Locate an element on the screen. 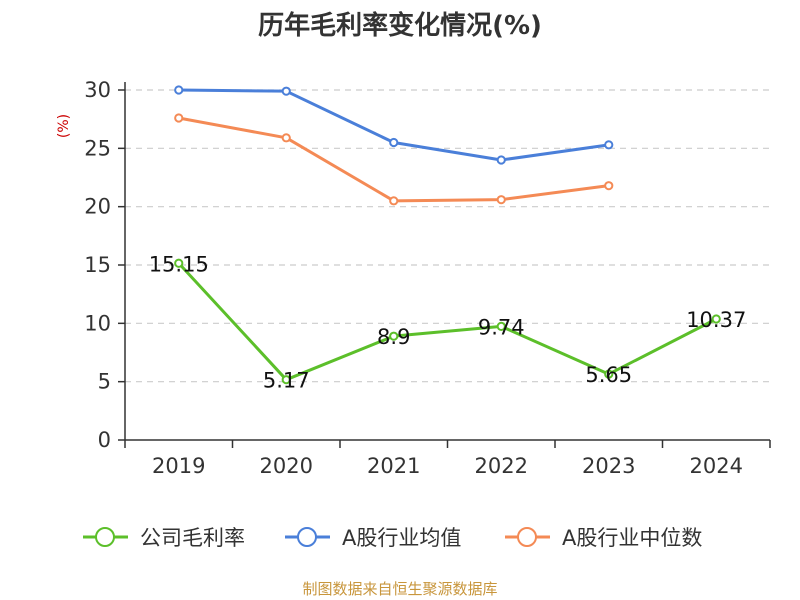  chart-title: 历年毛利率变化情况(%) is located at coordinates (400, 25).